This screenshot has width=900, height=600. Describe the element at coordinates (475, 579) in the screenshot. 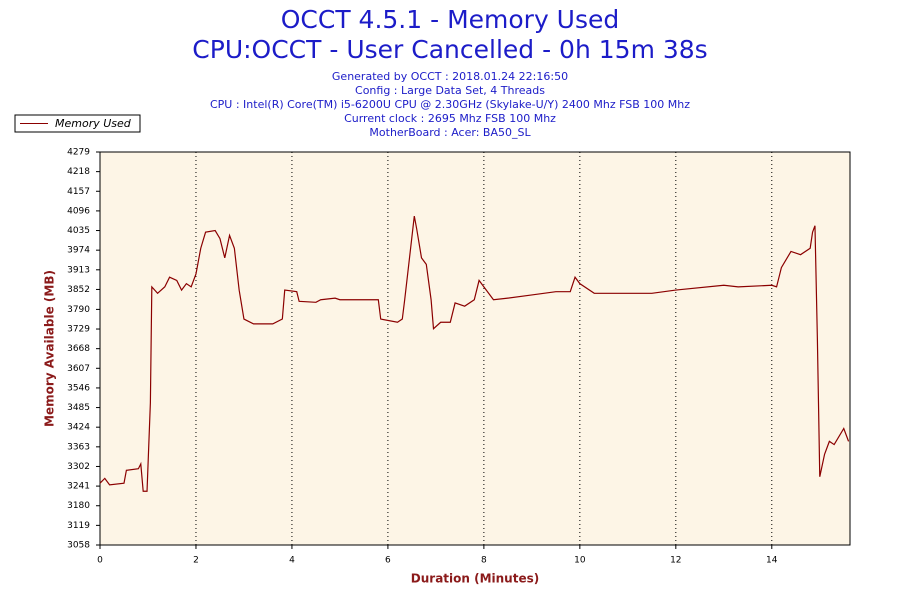

I see `x-axis-label: Duration (Minutes)` at that location.